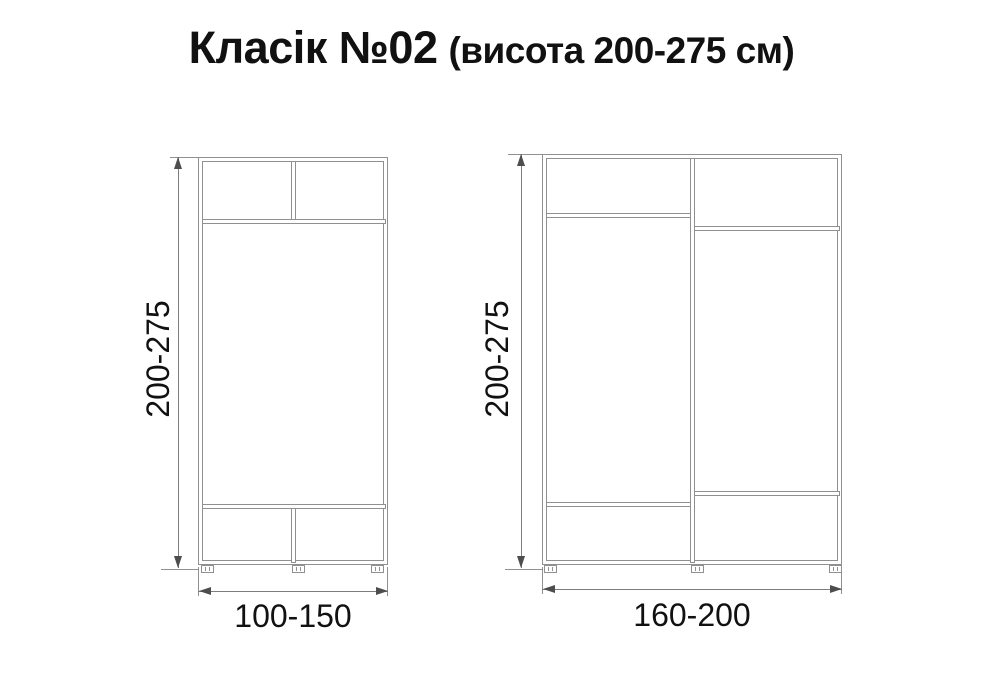 This screenshot has height=700, width=983. I want to click on page-title: Класік №02 (висота 200-275 см), so click(491, 48).